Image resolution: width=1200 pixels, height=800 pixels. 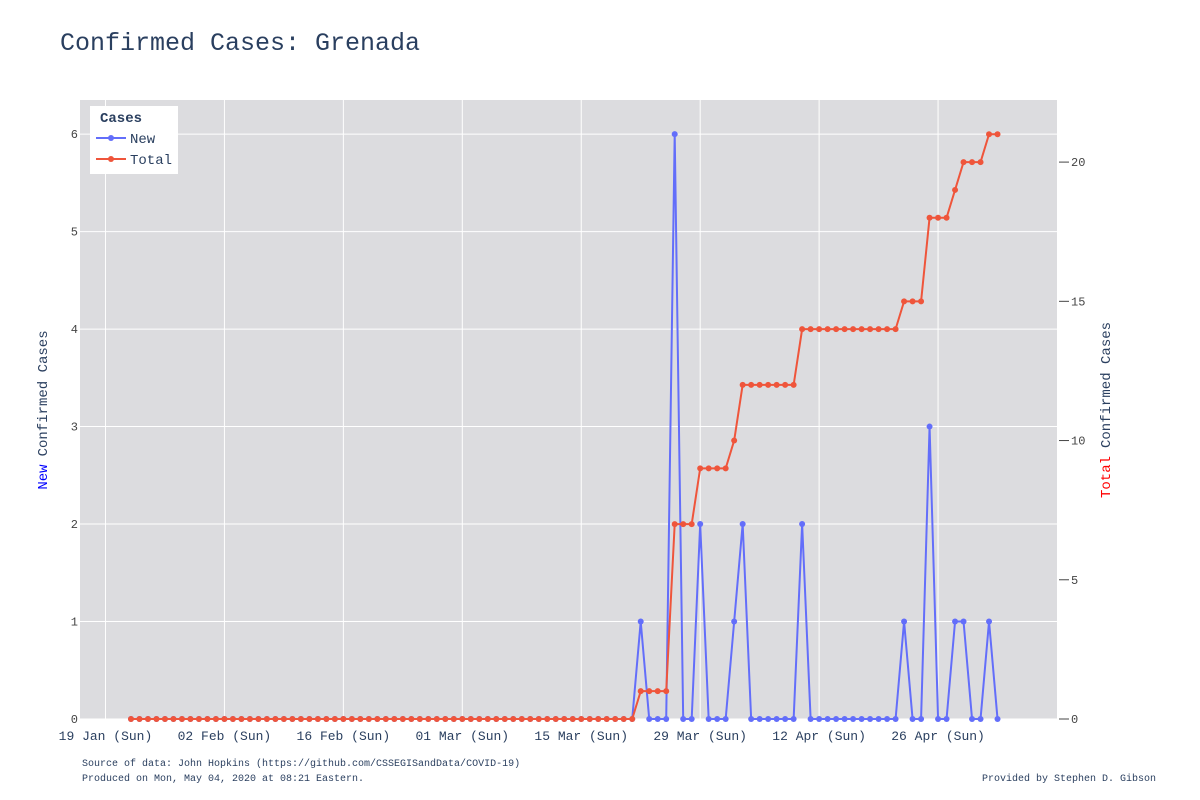 What do you see at coordinates (1107, 385) in the screenshot?
I see `y2-label-rest: Confirmed Cases` at bounding box center [1107, 385].